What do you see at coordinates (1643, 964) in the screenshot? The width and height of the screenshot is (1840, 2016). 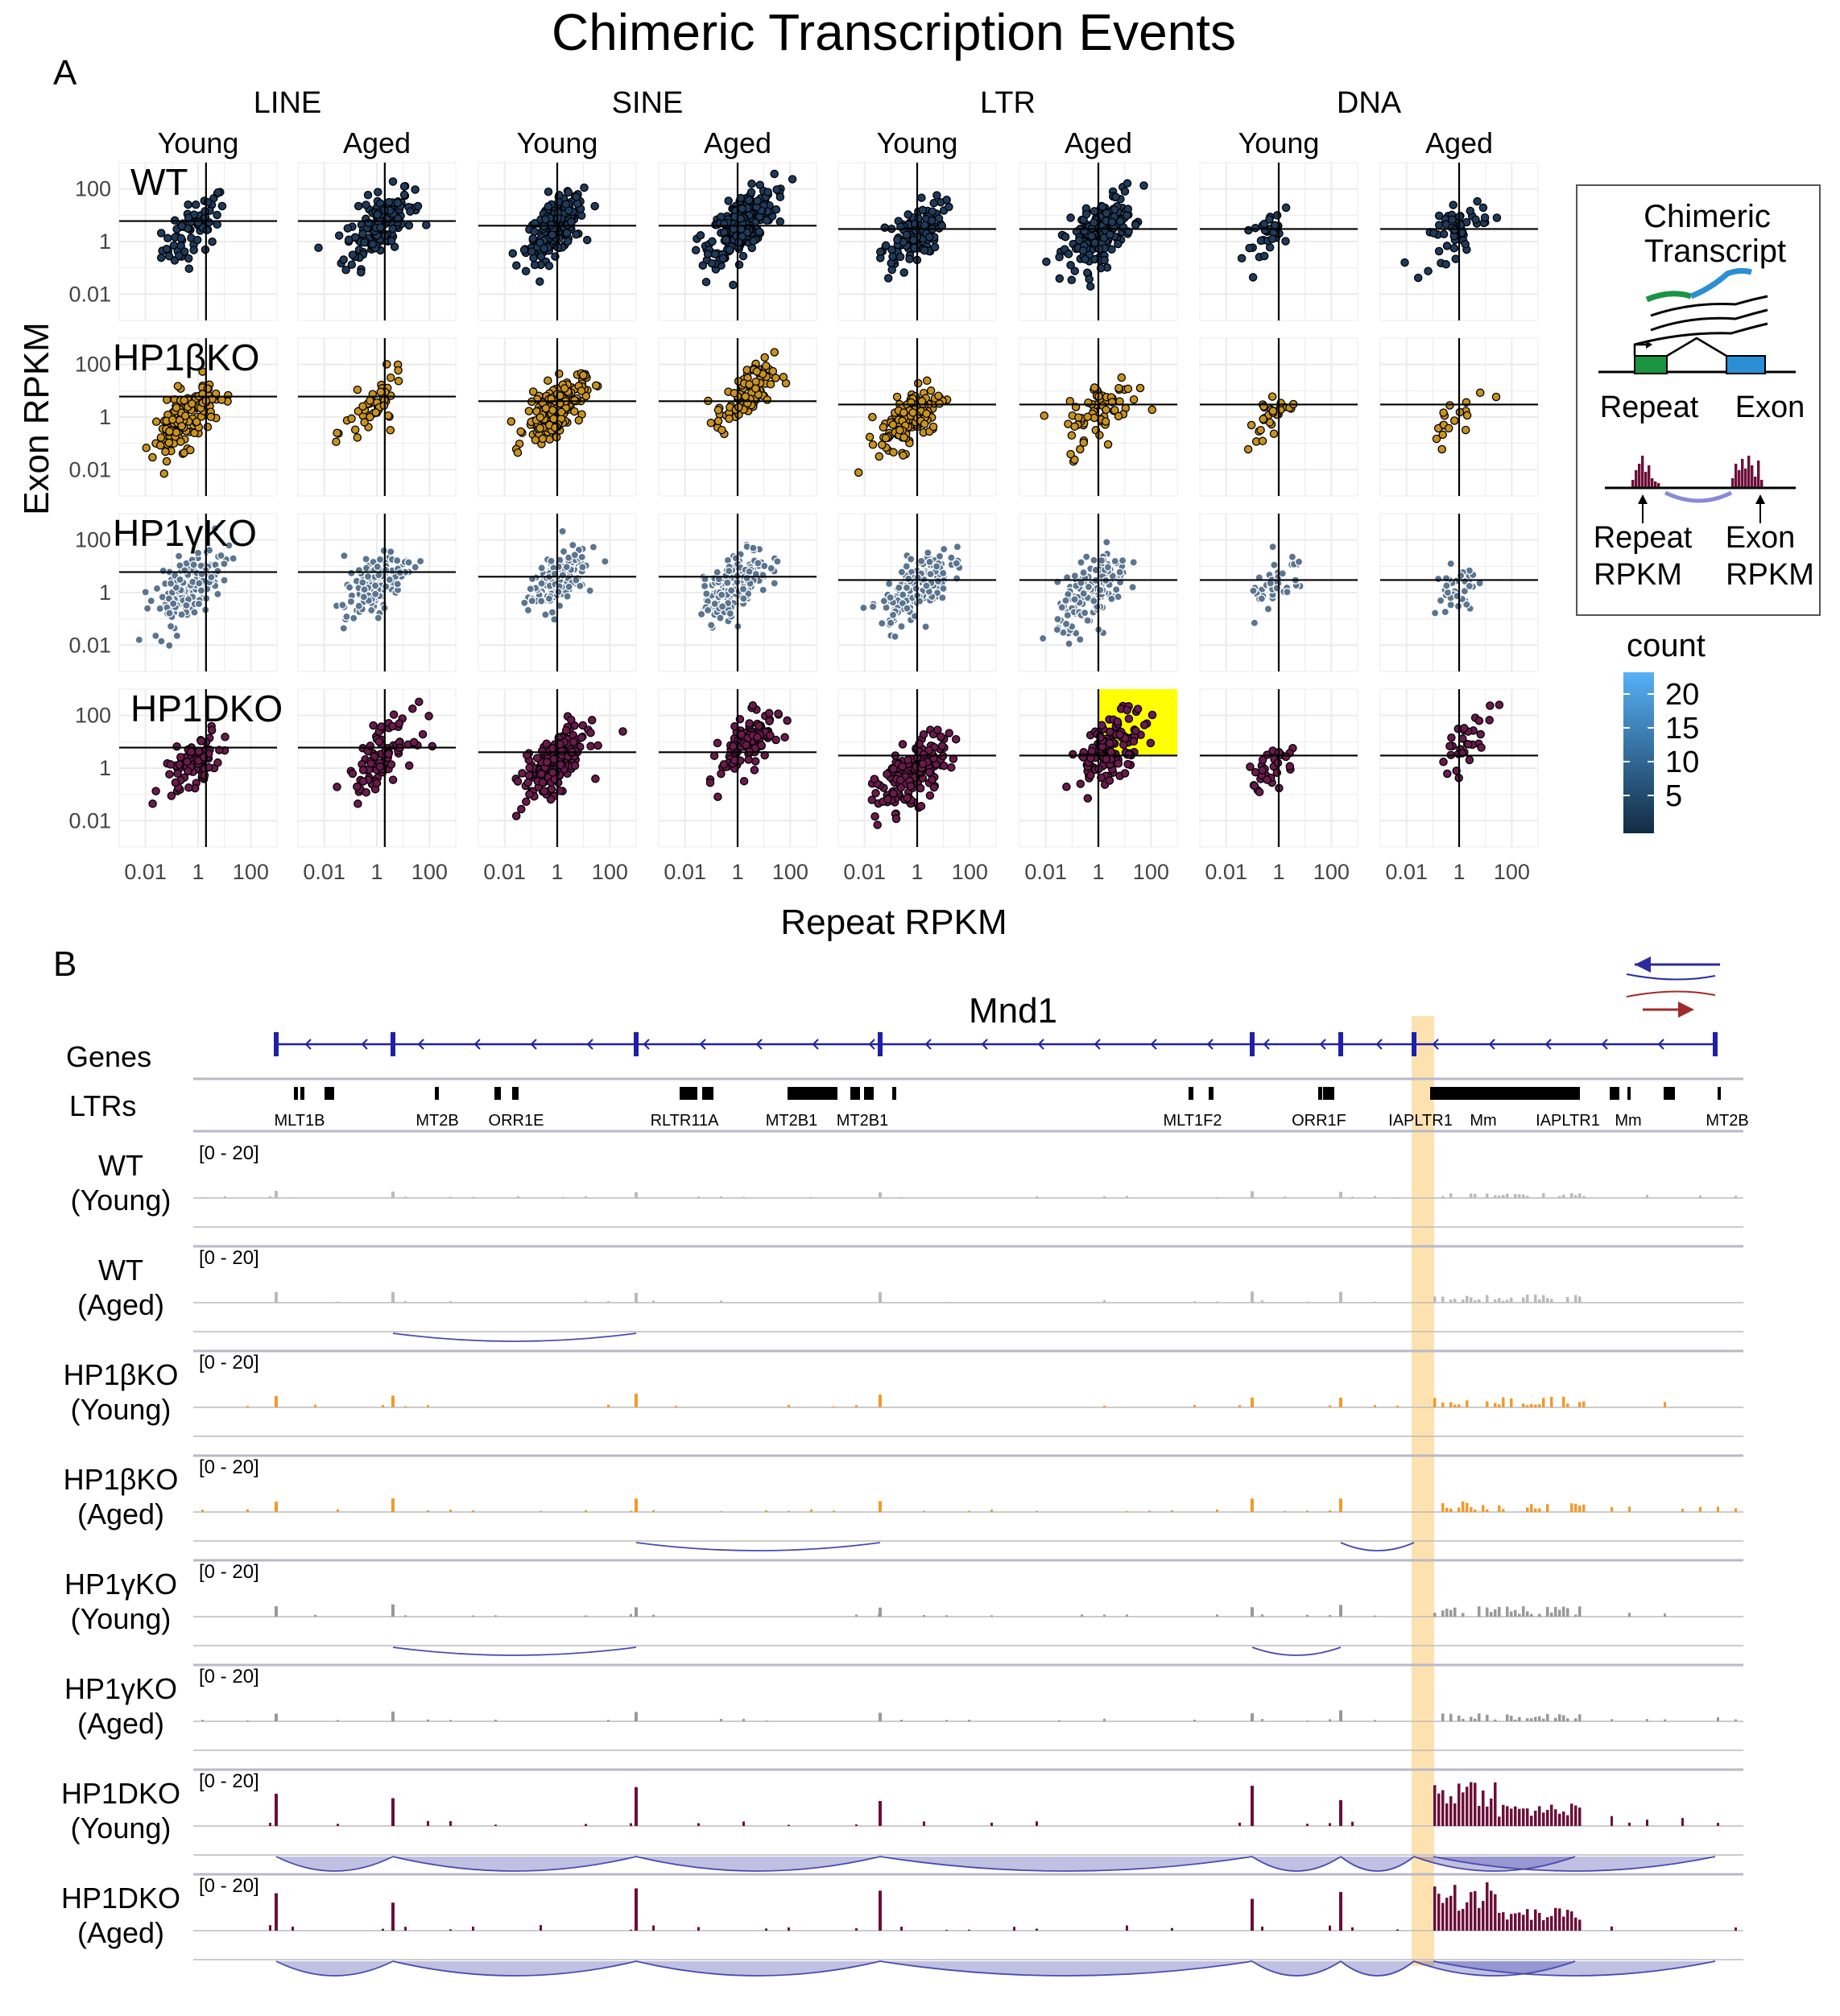 I see `antisense-arrowhead` at bounding box center [1643, 964].